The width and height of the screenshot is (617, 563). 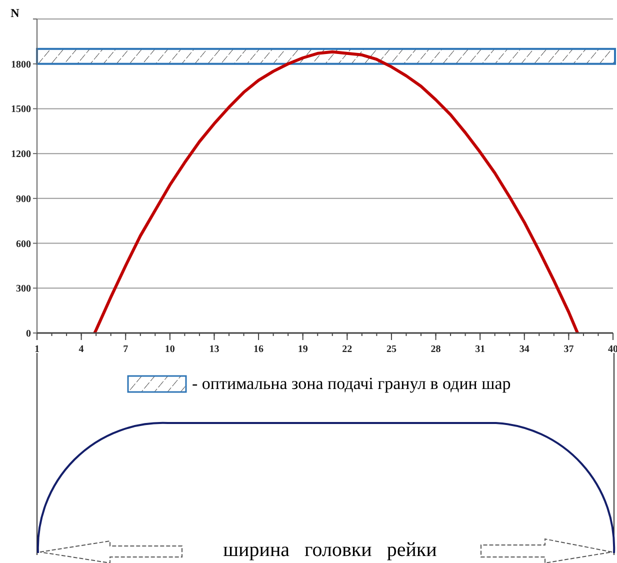 I want to click on y-tick-label: 900, so click(x=23, y=199).